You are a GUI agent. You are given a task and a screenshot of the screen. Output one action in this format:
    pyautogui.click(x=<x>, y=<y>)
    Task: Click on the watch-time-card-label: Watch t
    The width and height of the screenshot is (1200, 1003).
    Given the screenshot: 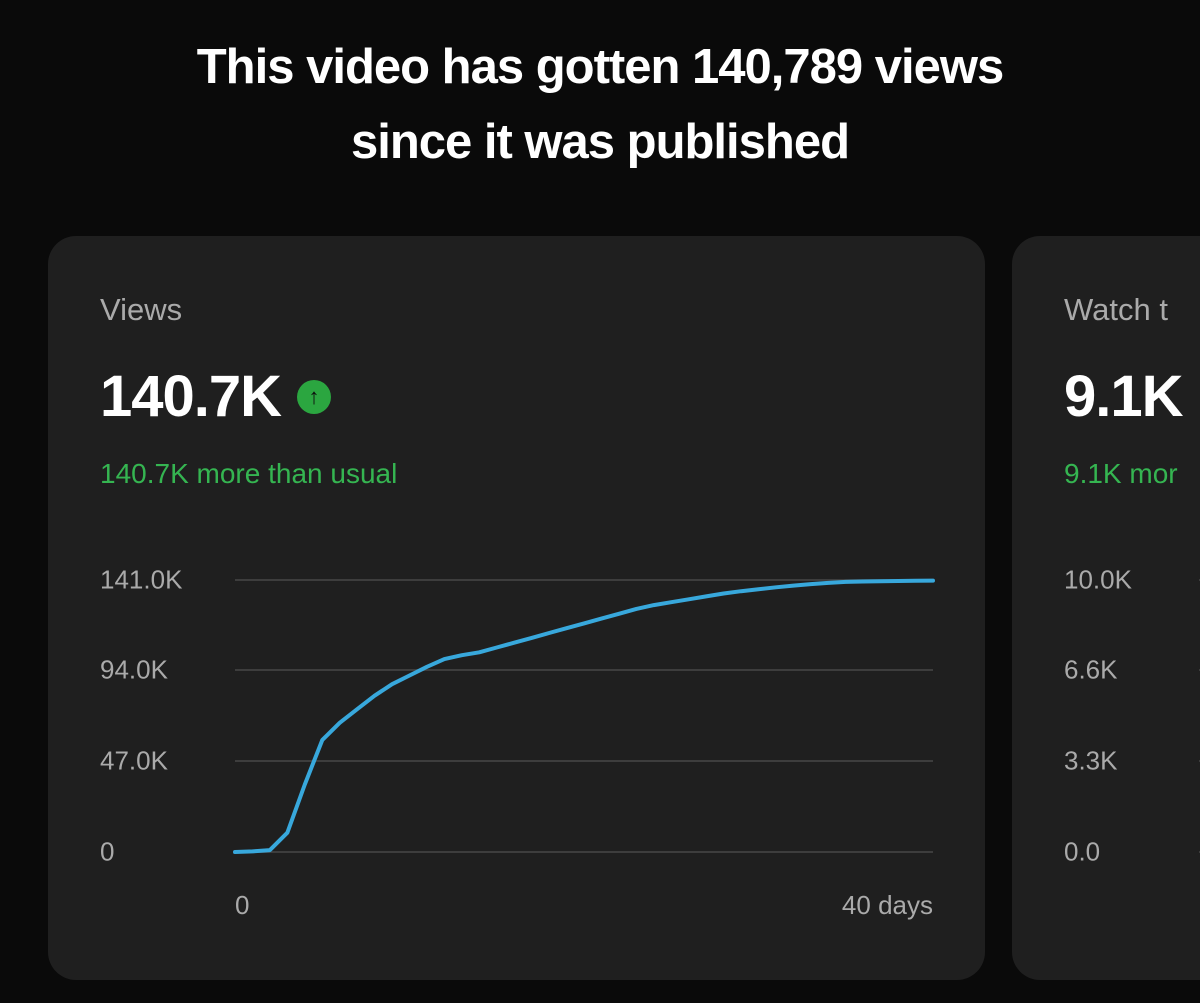 What is the action you would take?
    pyautogui.click(x=1116, y=309)
    